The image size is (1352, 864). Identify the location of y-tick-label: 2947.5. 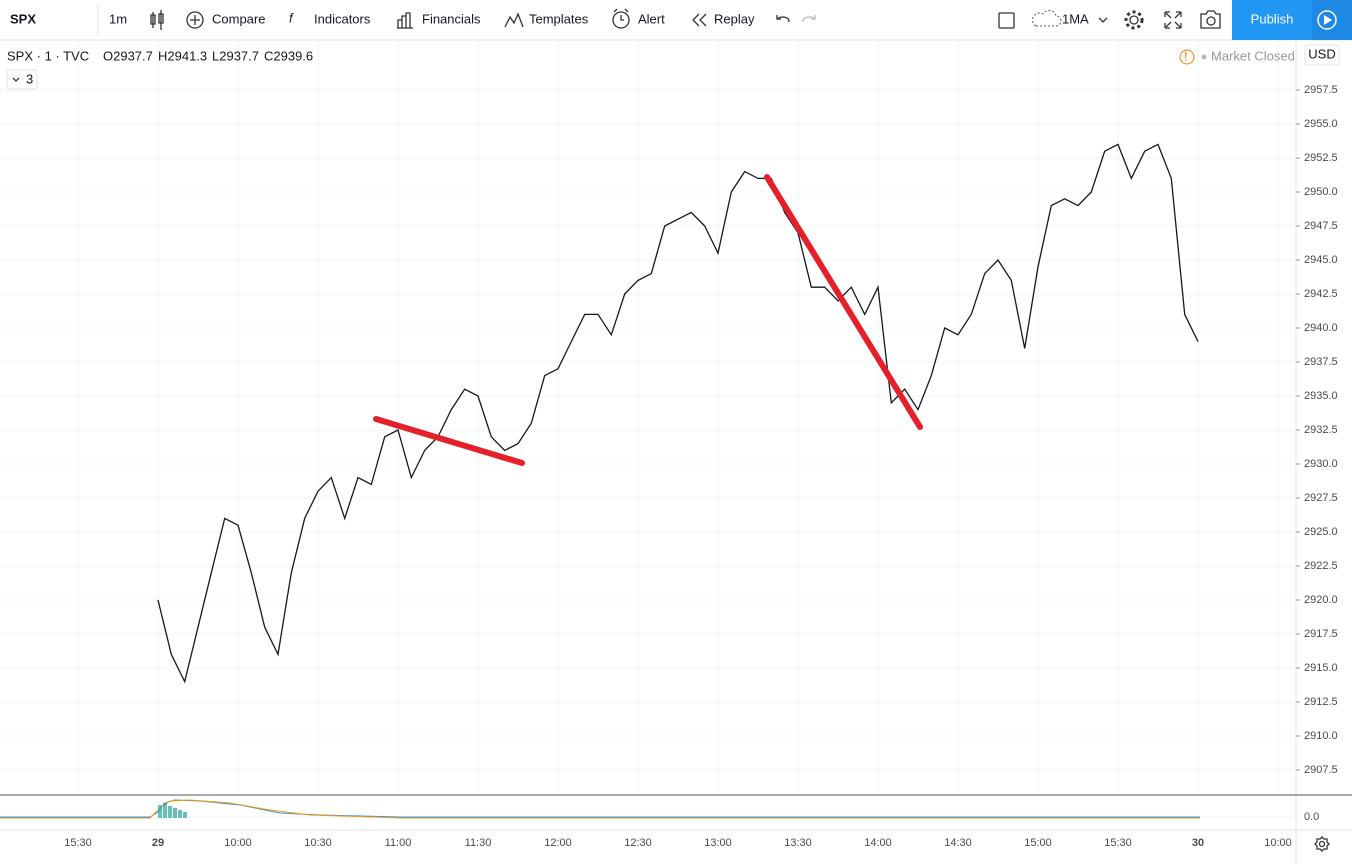
(1321, 226).